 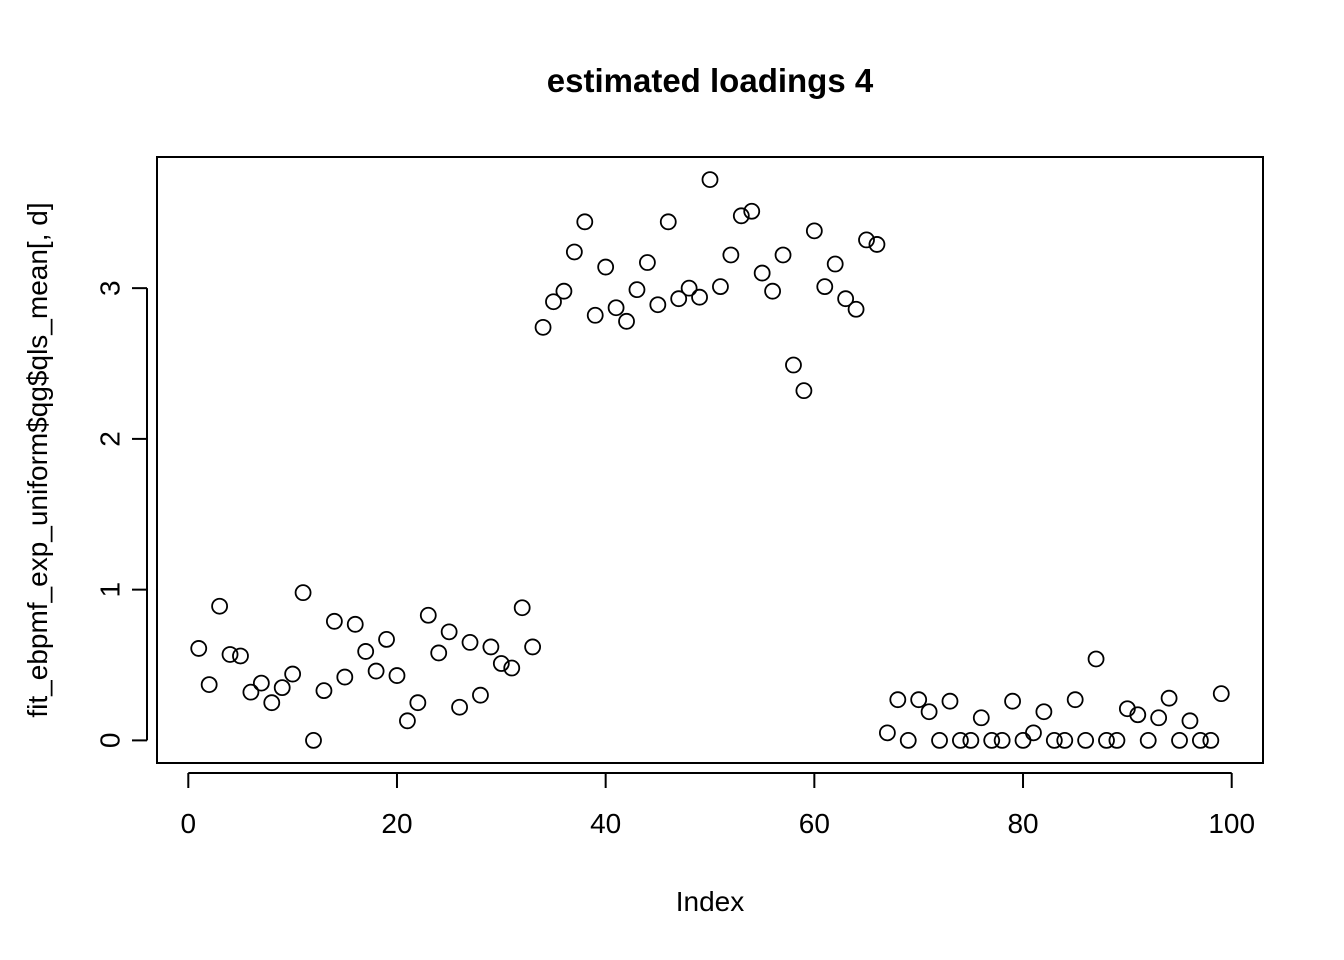 I want to click on x-tick-label: 40, so click(x=605, y=823).